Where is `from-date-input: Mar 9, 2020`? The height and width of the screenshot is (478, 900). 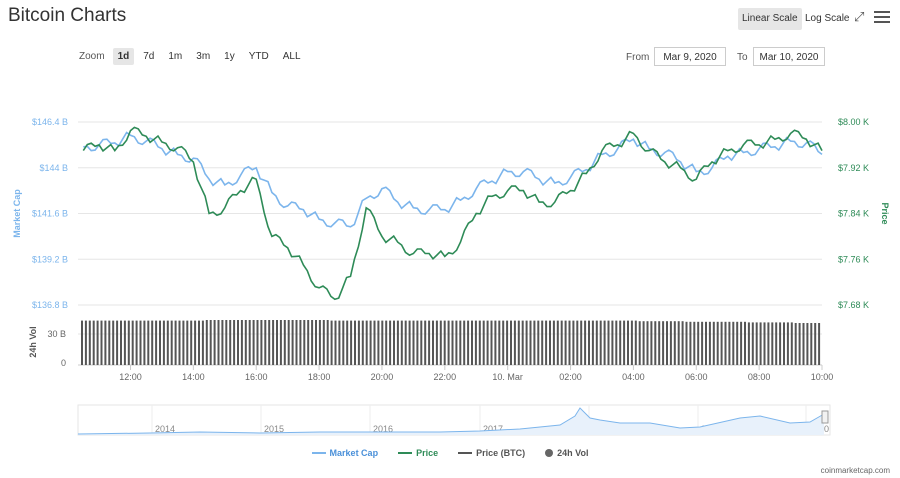 from-date-input: Mar 9, 2020 is located at coordinates (690, 56).